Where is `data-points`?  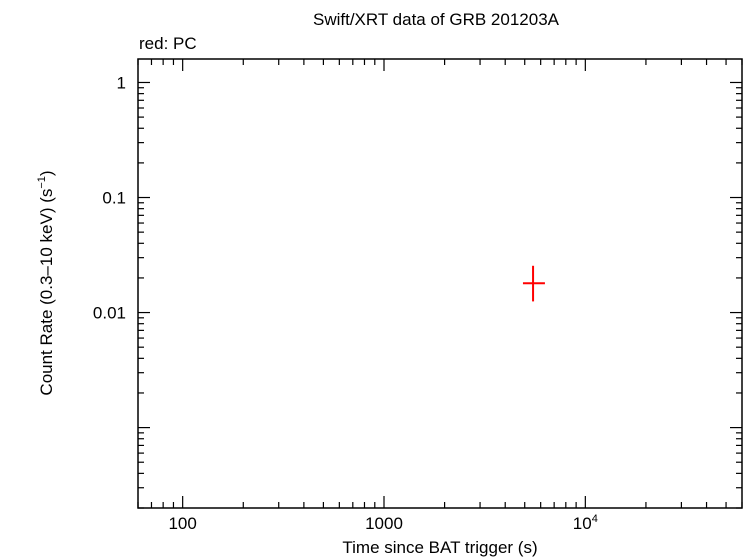
data-points is located at coordinates (533, 283).